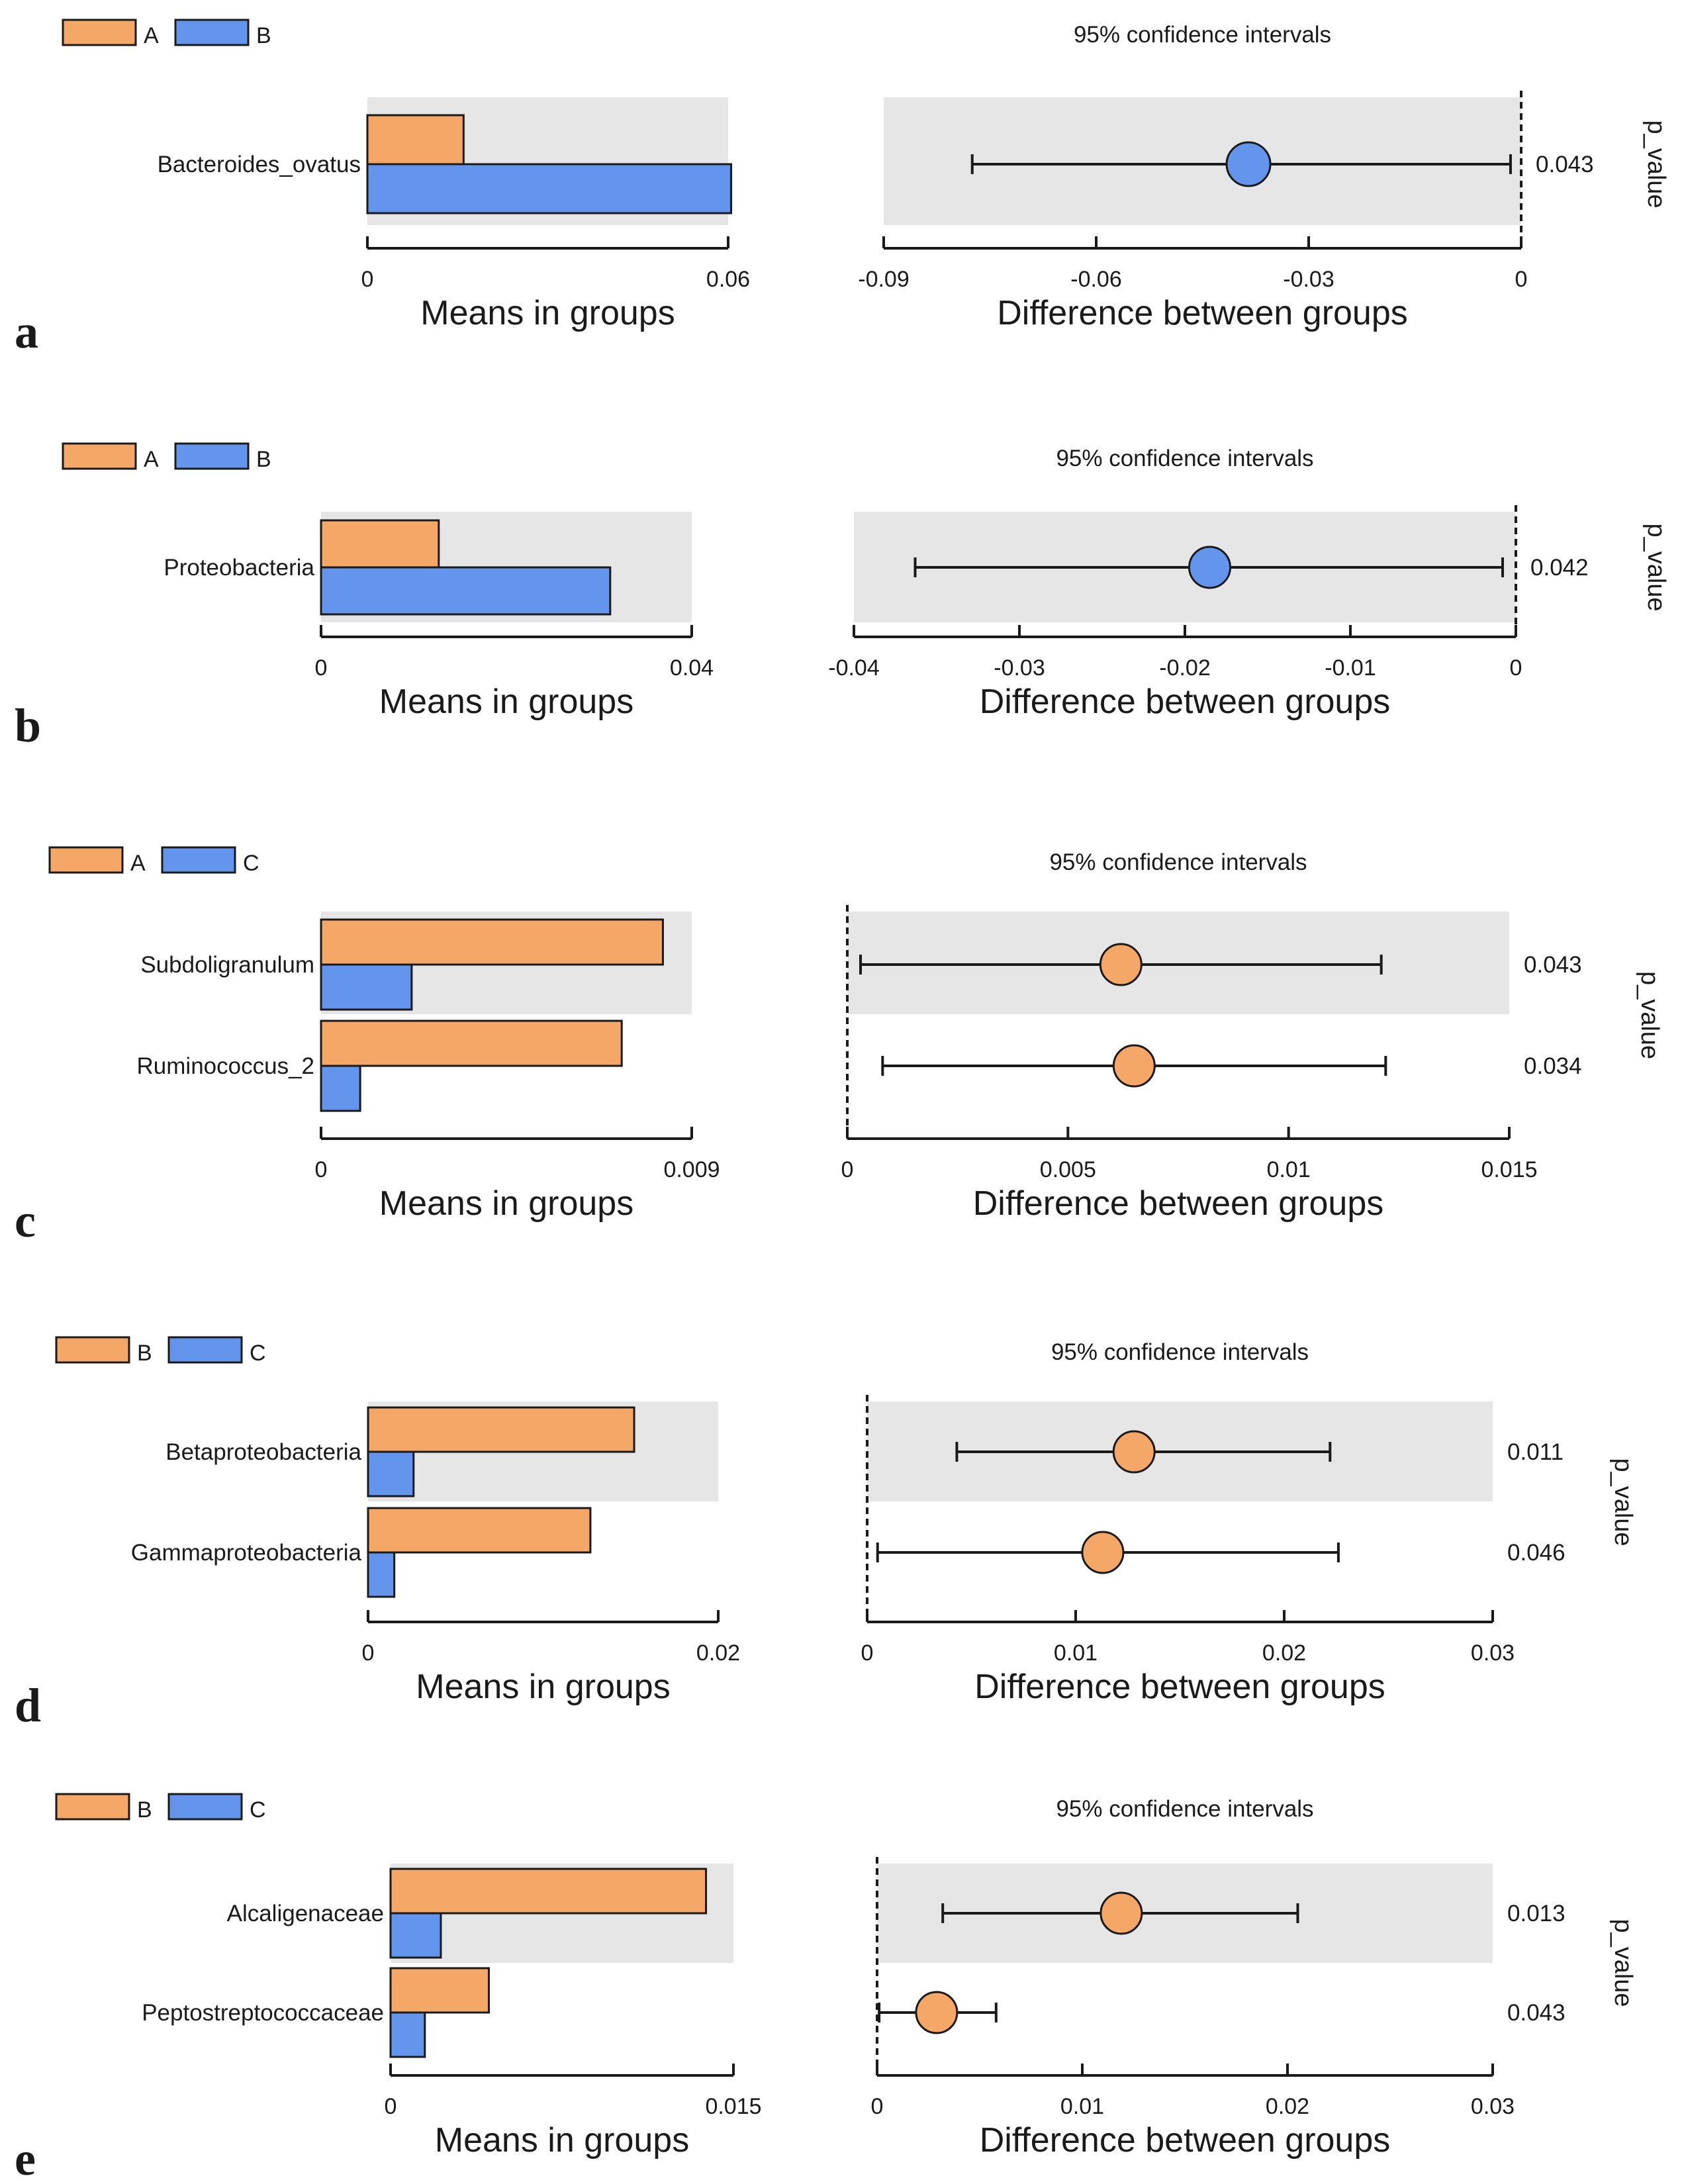 The image size is (1684, 2184). Describe the element at coordinates (1284, 1653) in the screenshot. I see `difference-x-tick-label: 0.02` at that location.